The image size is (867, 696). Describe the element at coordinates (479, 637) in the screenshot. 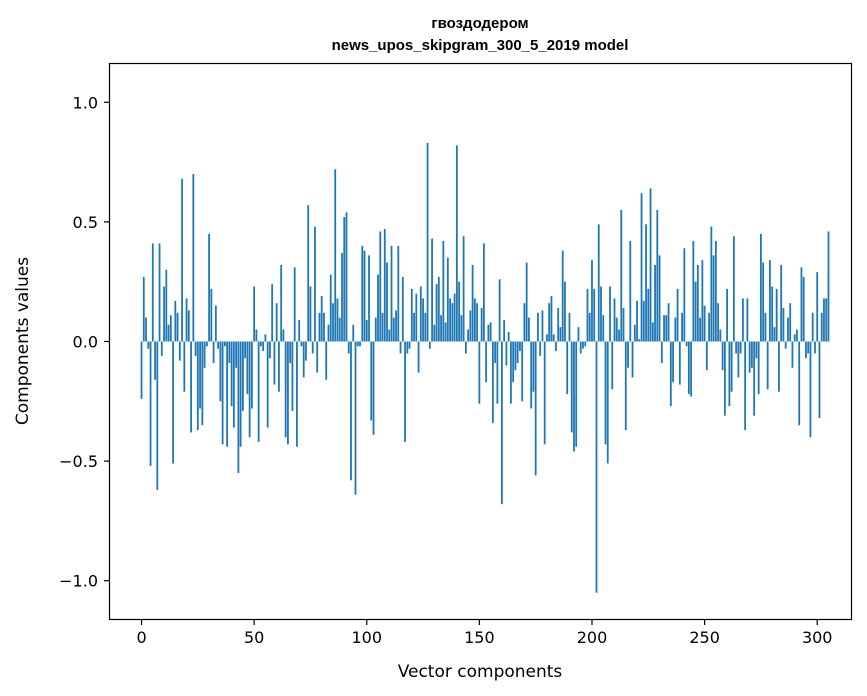

I see `x-tick-label: 150` at that location.